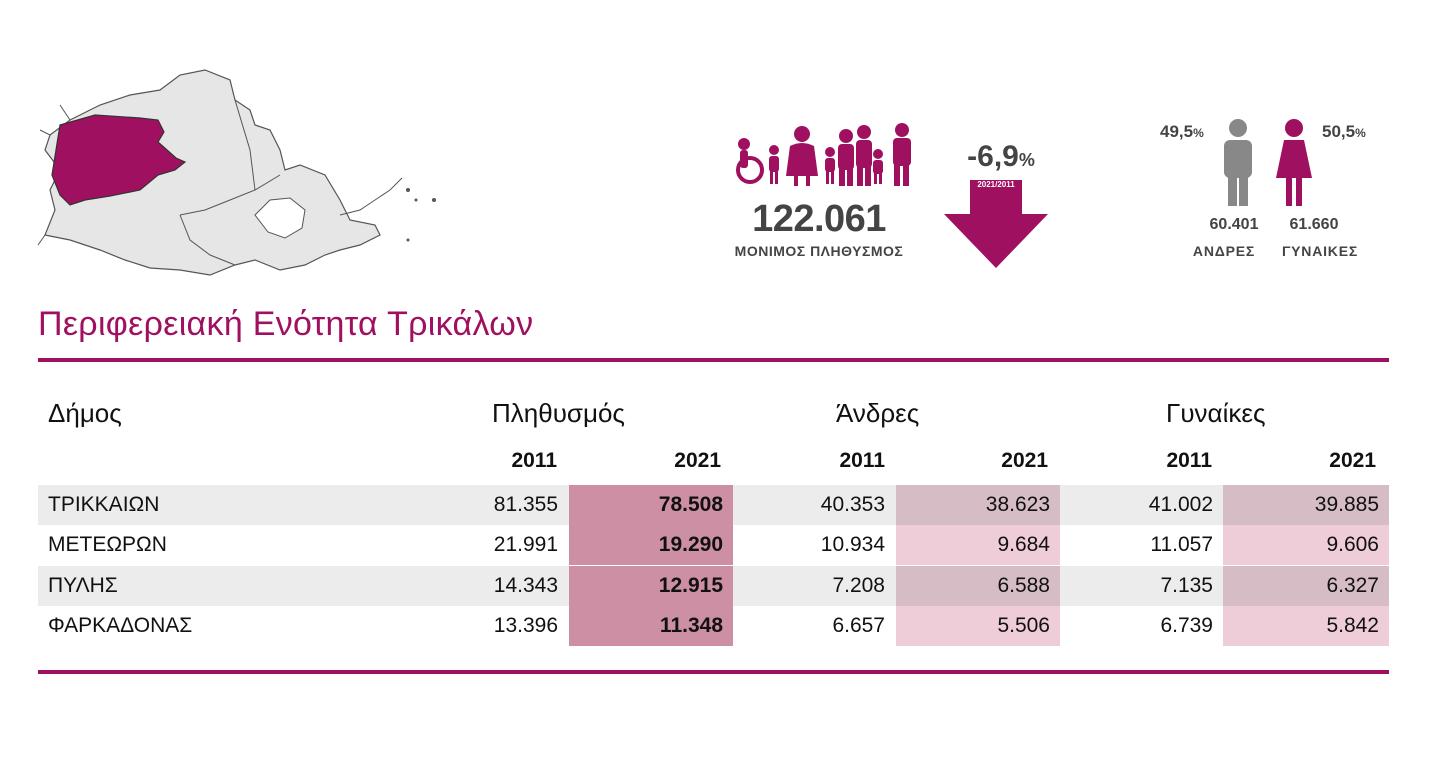 The width and height of the screenshot is (1430, 773). What do you see at coordinates (83, 585) in the screenshot?
I see `municipality-name: ΠΥΛΗΣ` at bounding box center [83, 585].